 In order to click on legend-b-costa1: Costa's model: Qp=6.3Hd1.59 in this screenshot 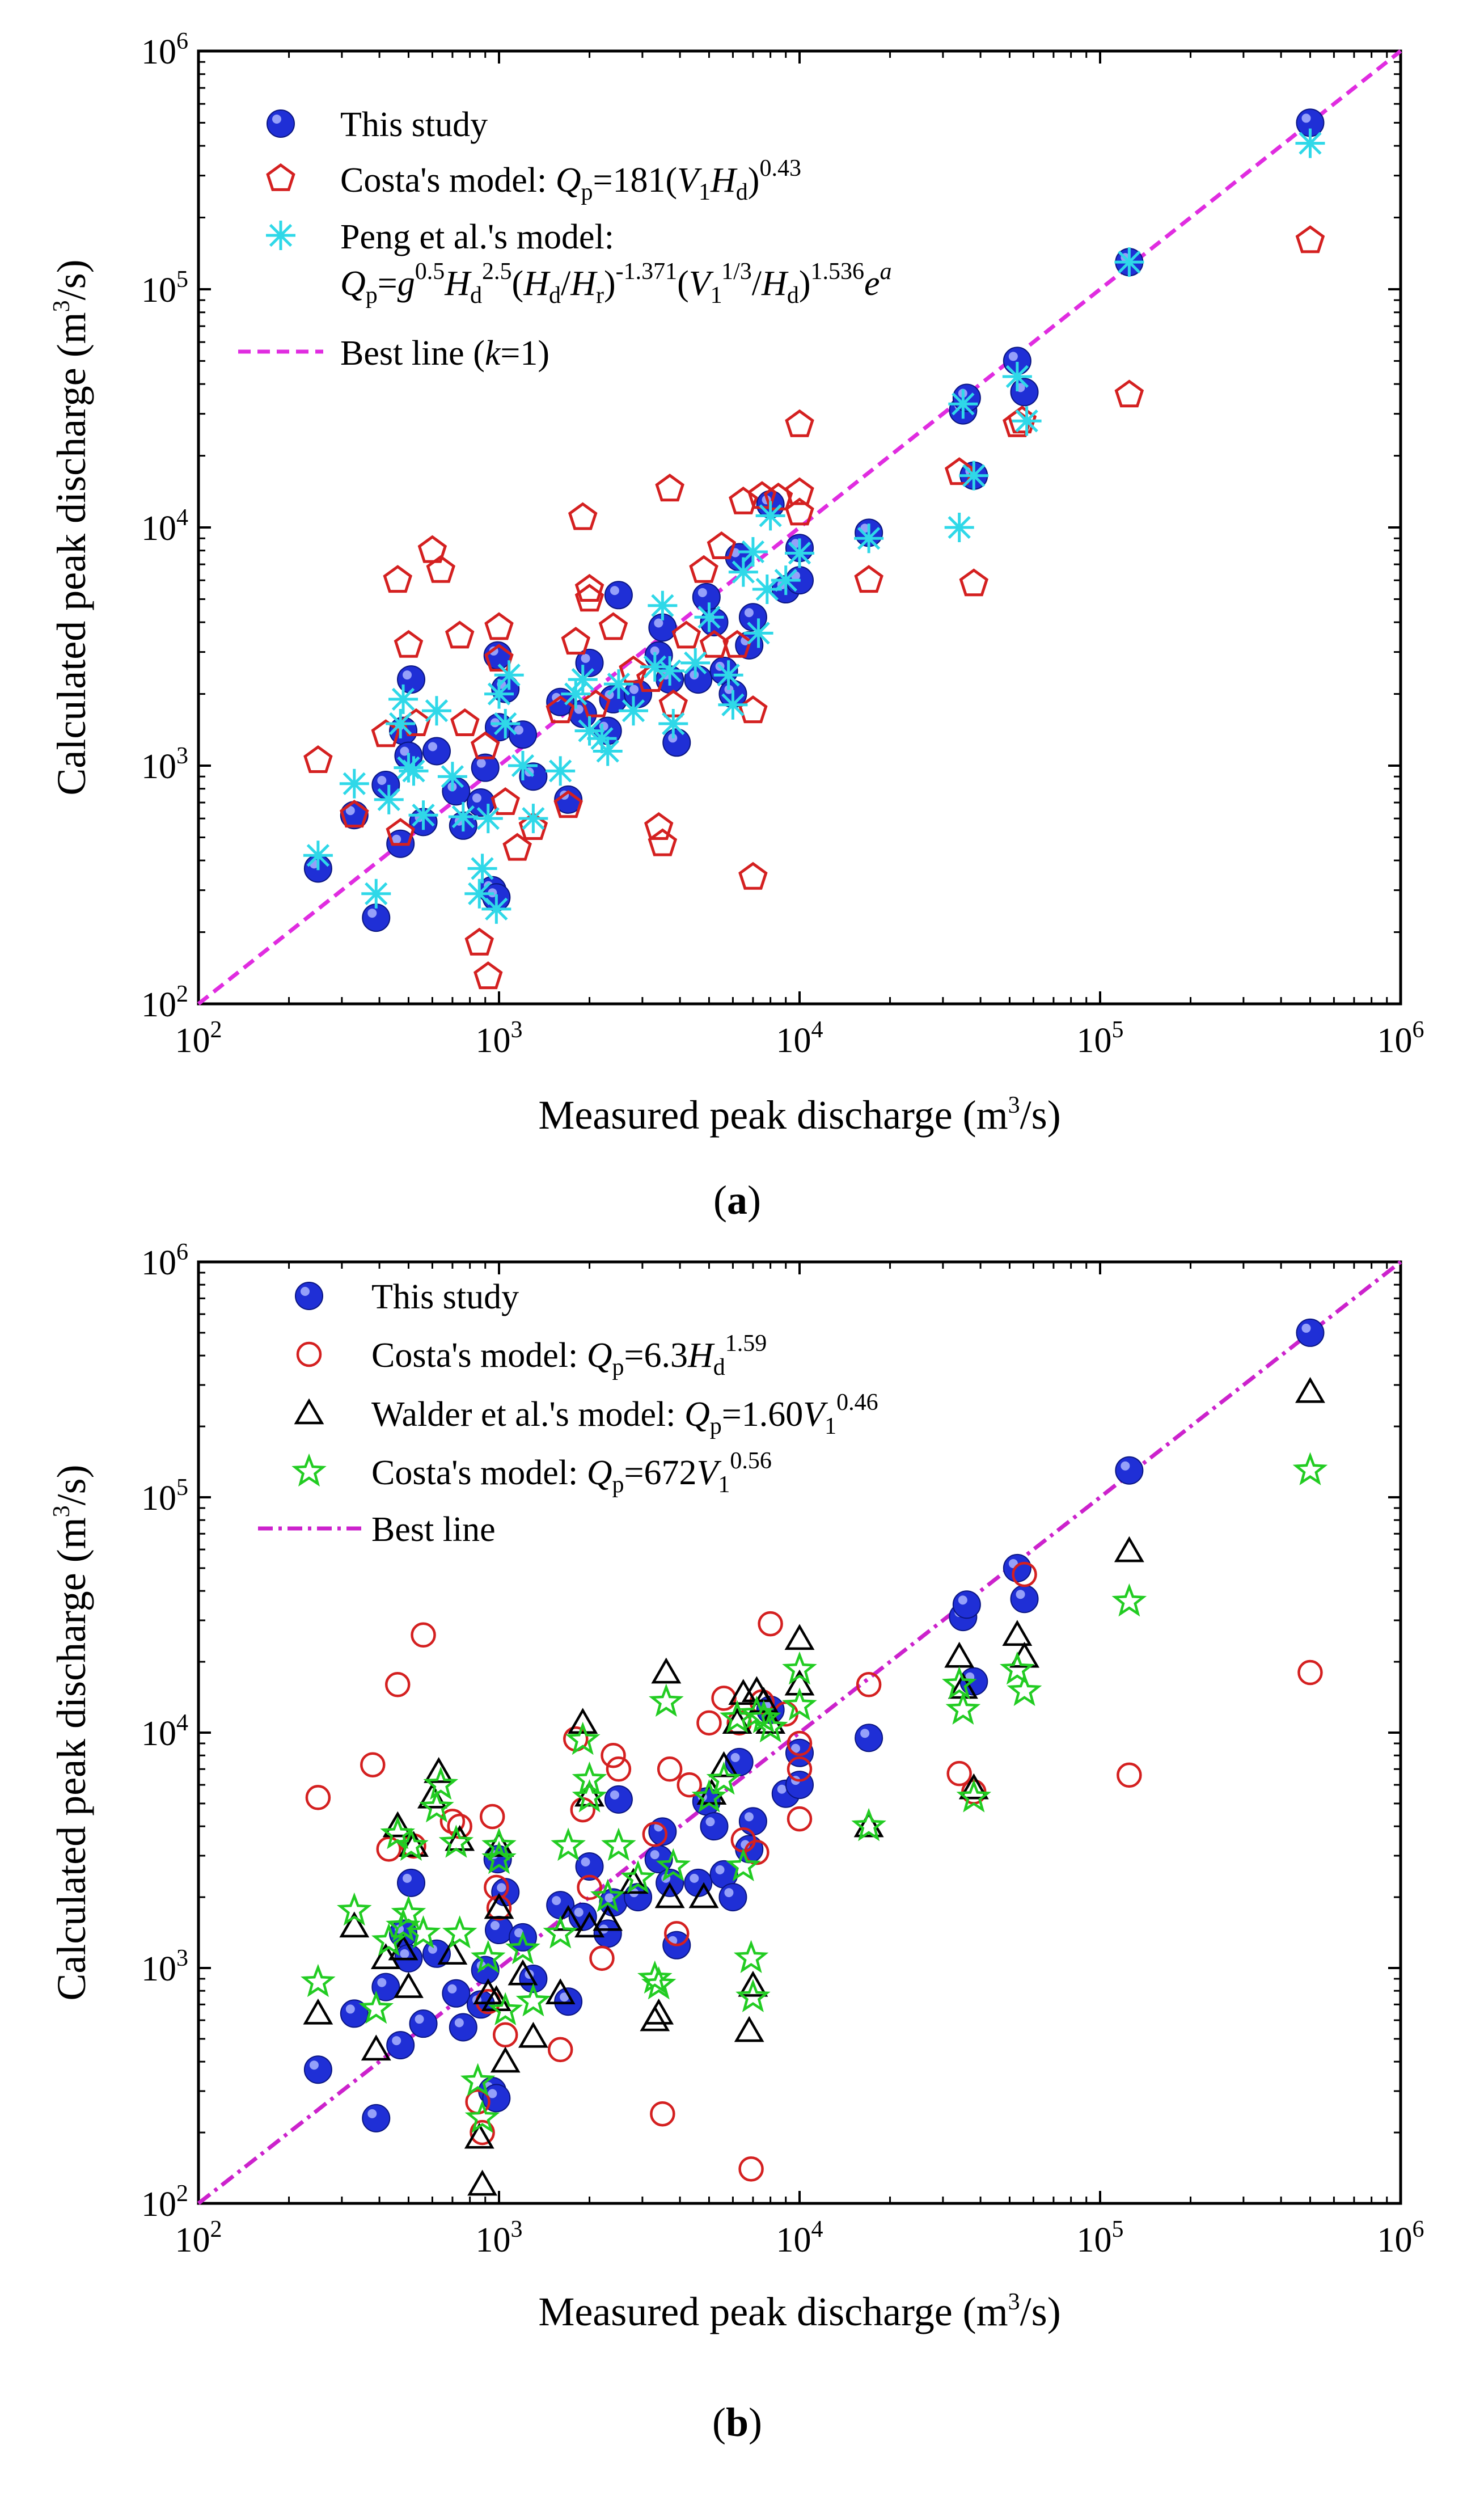, I will do `click(531, 1355)`.